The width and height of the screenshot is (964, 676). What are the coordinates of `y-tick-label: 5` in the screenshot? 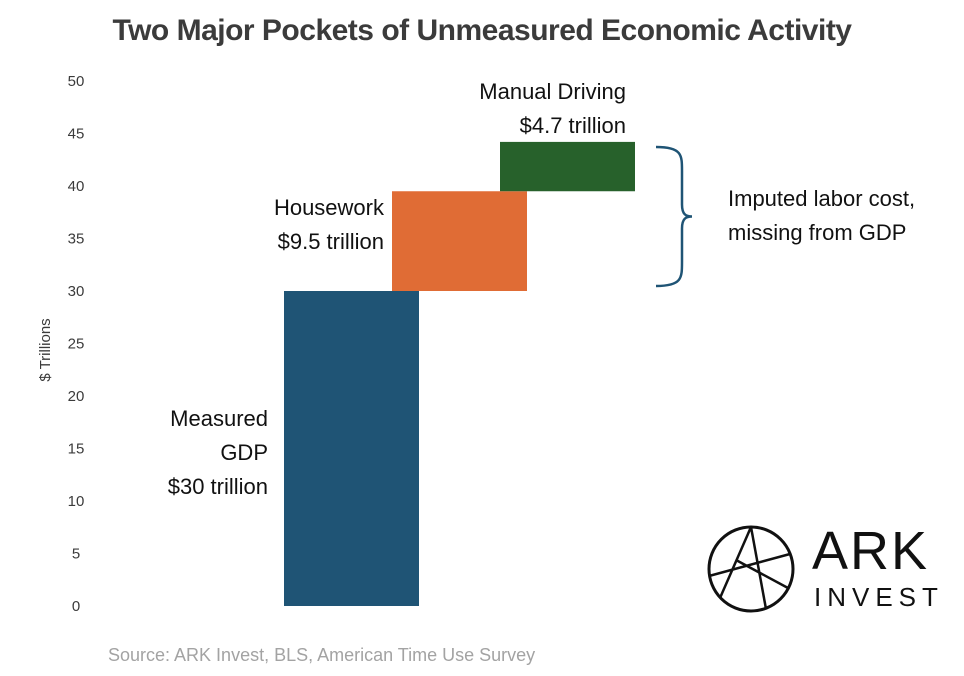 It's located at (76, 554).